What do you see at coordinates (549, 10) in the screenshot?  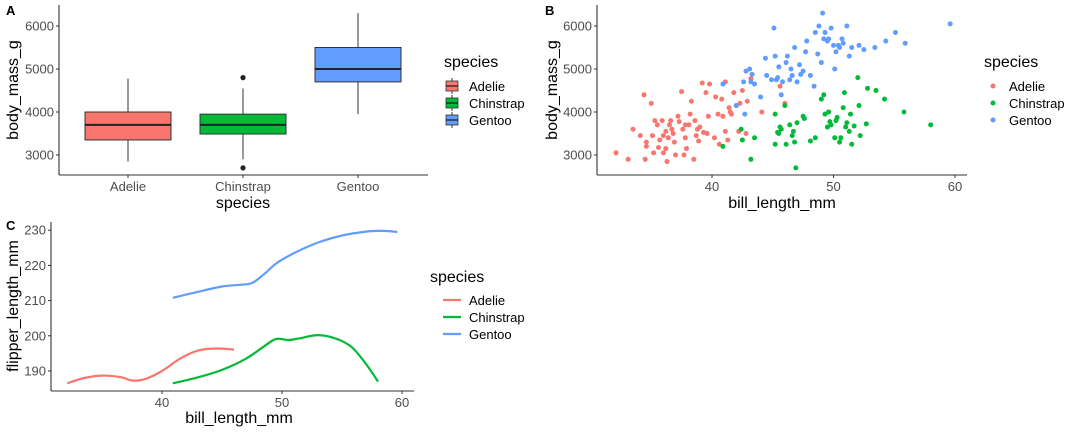 I see `panel-b-tag: B` at bounding box center [549, 10].